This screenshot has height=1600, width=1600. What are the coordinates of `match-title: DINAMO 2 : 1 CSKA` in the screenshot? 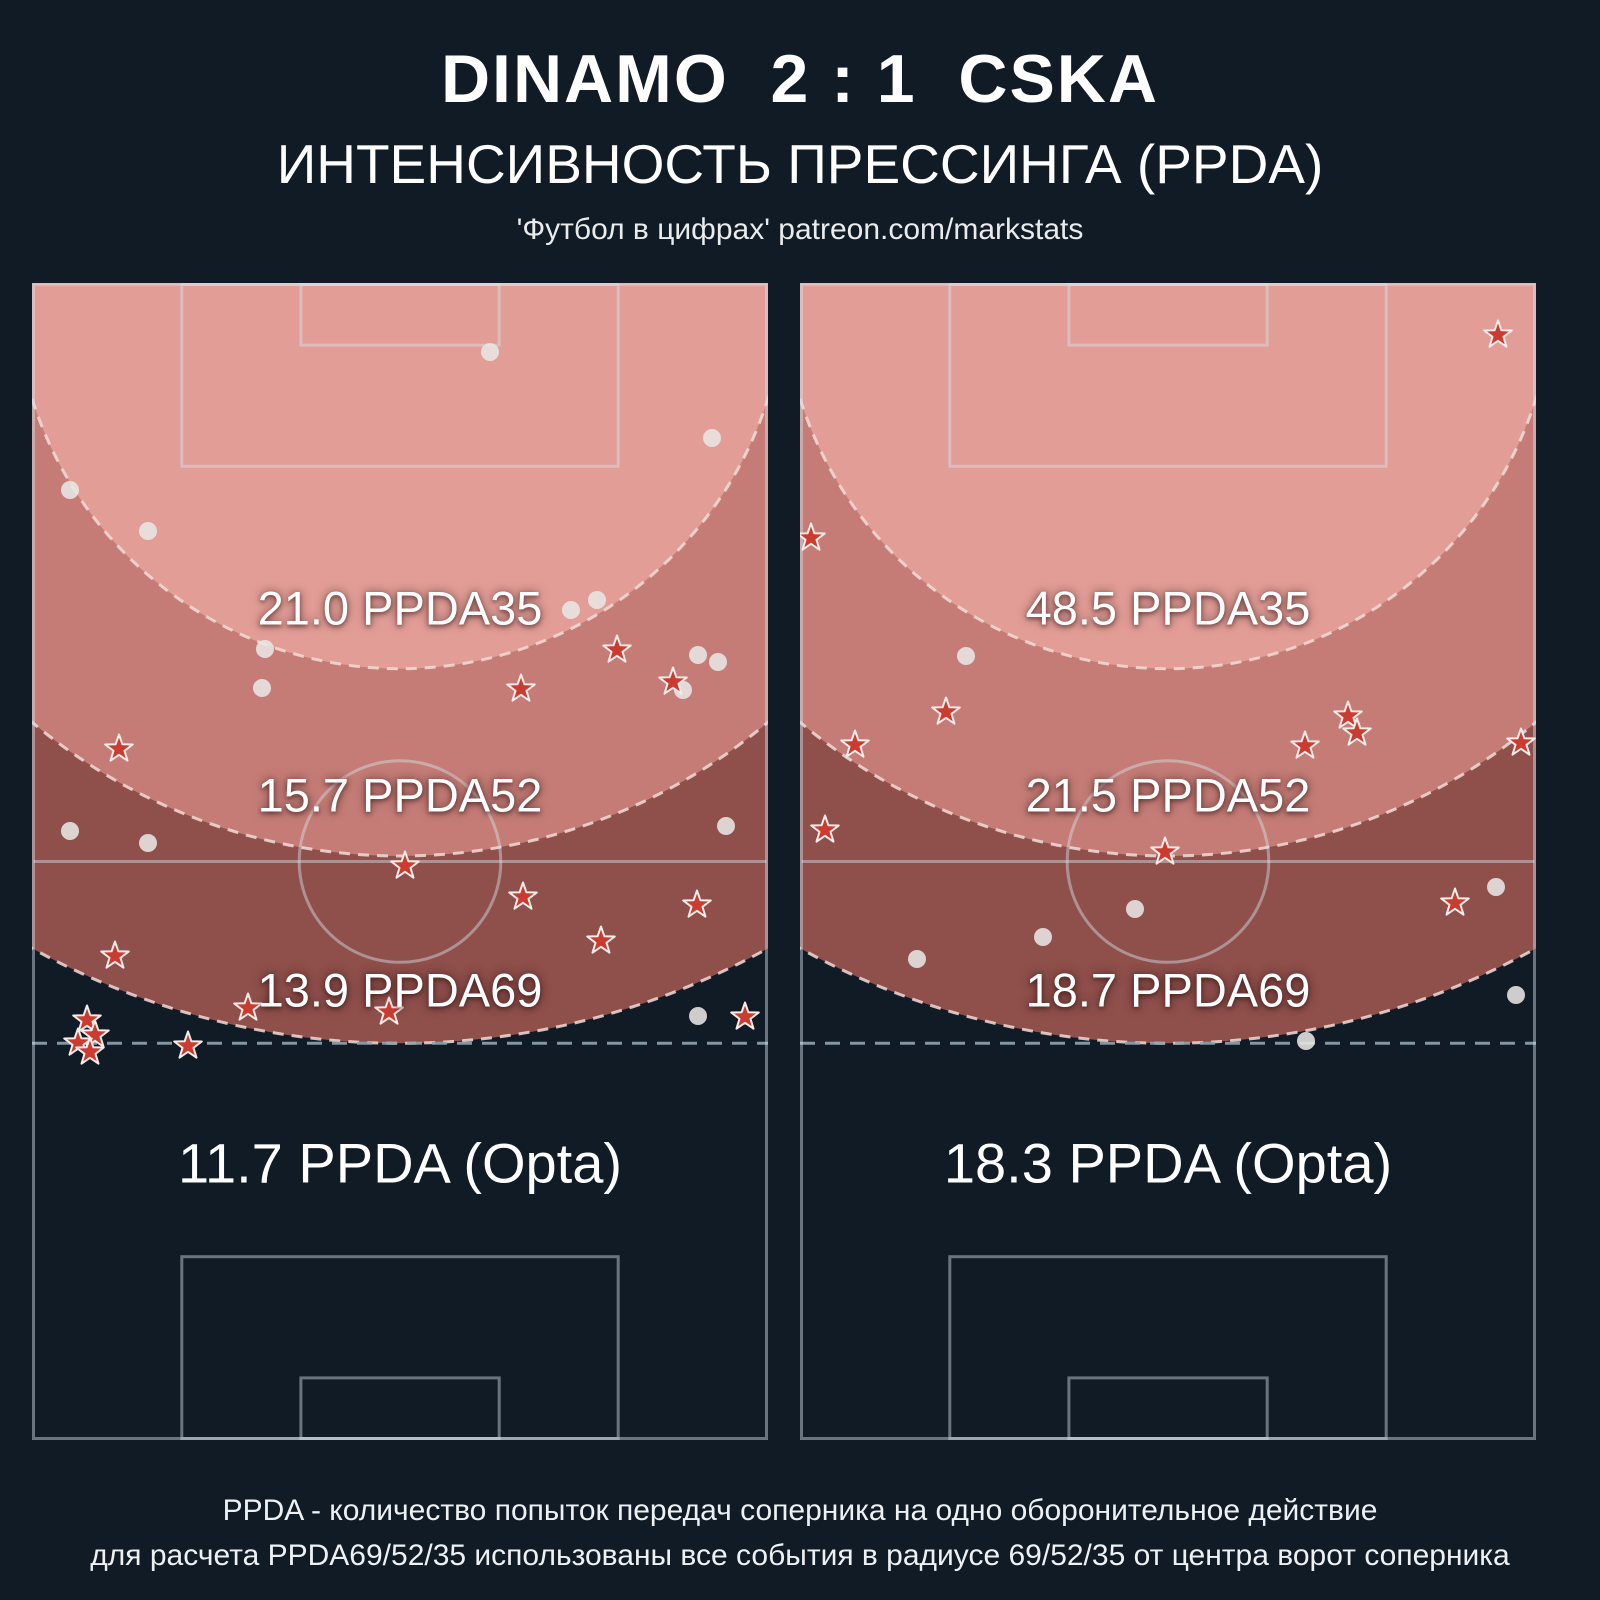 It's located at (800, 79).